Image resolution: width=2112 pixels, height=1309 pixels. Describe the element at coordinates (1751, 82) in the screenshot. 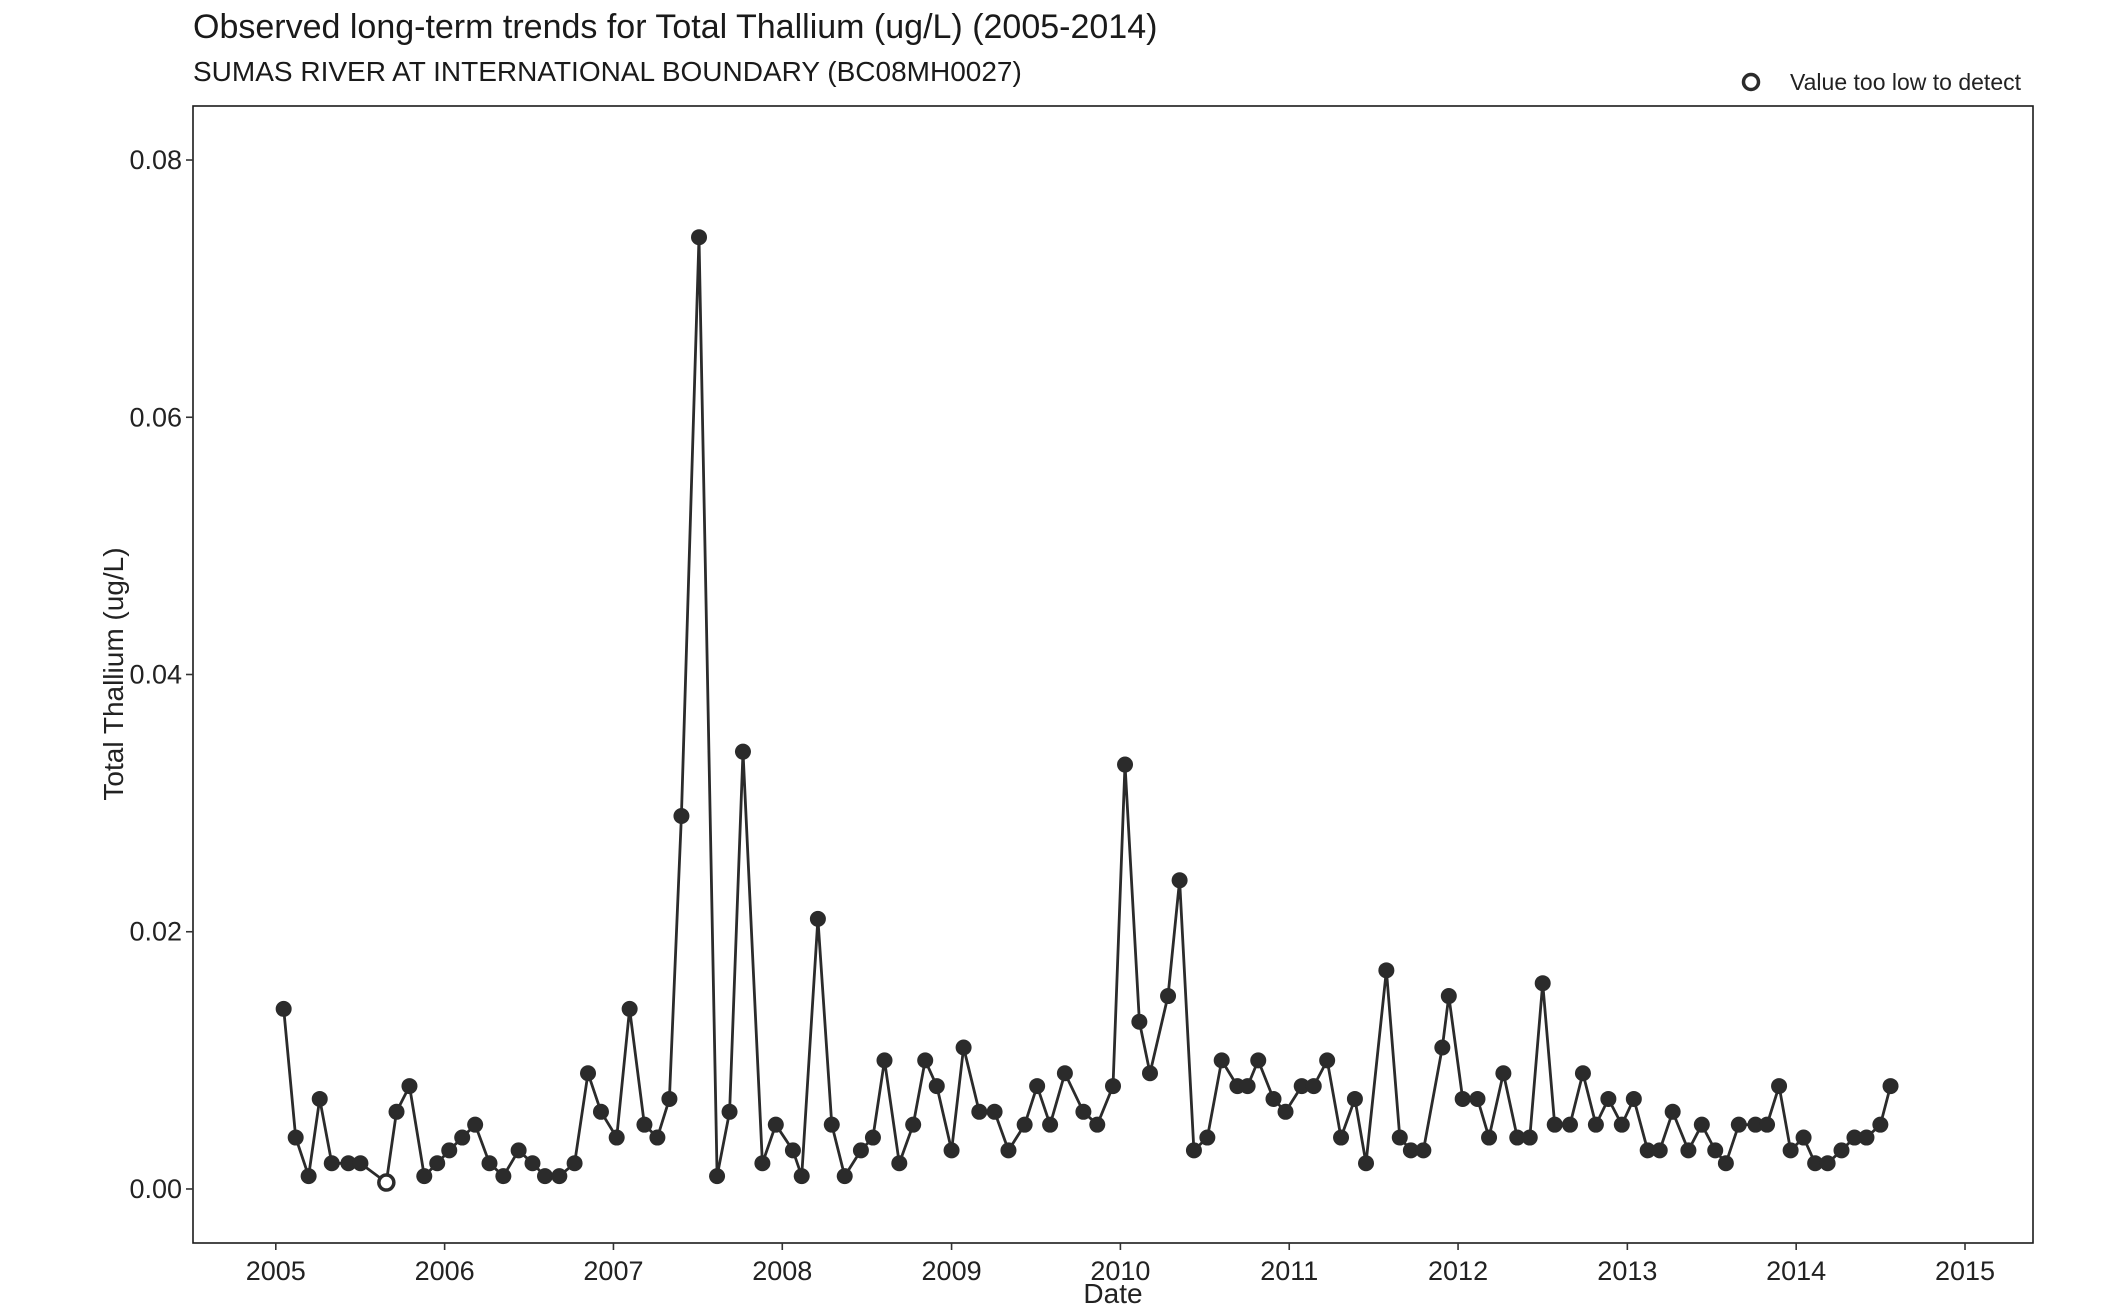

I see `legend-open-circle-marker` at that location.